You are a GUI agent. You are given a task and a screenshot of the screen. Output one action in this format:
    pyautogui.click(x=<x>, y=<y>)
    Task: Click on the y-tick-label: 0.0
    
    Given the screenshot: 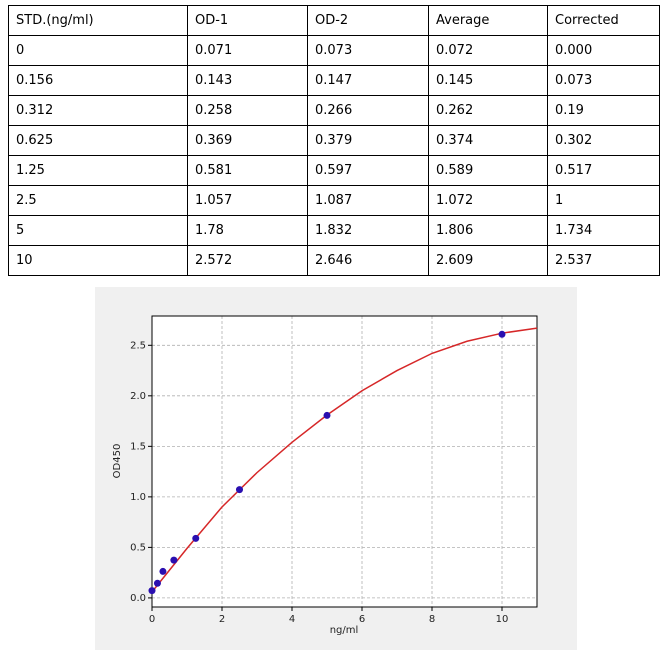 What is the action you would take?
    pyautogui.click(x=138, y=598)
    